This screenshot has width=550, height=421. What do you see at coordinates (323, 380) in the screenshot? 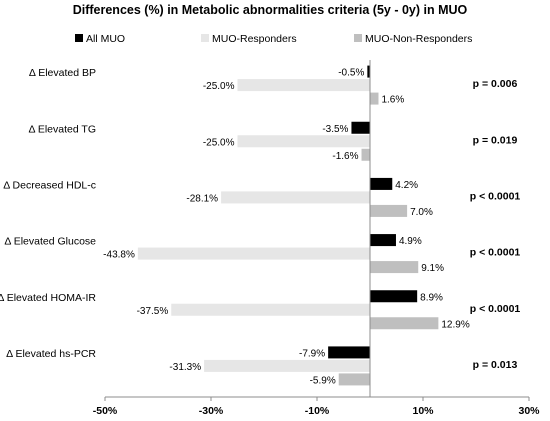
I see `bar-value-label: -5.9%` at bounding box center [323, 380].